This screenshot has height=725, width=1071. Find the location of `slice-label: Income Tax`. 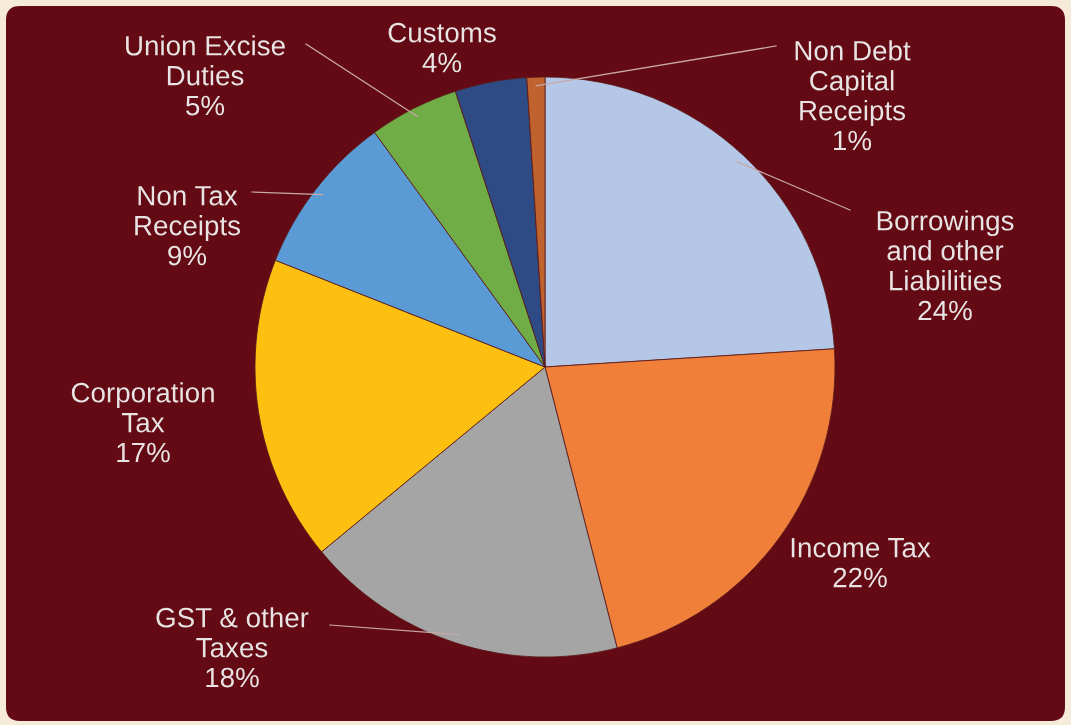

slice-label: Income Tax is located at coordinates (861, 548).